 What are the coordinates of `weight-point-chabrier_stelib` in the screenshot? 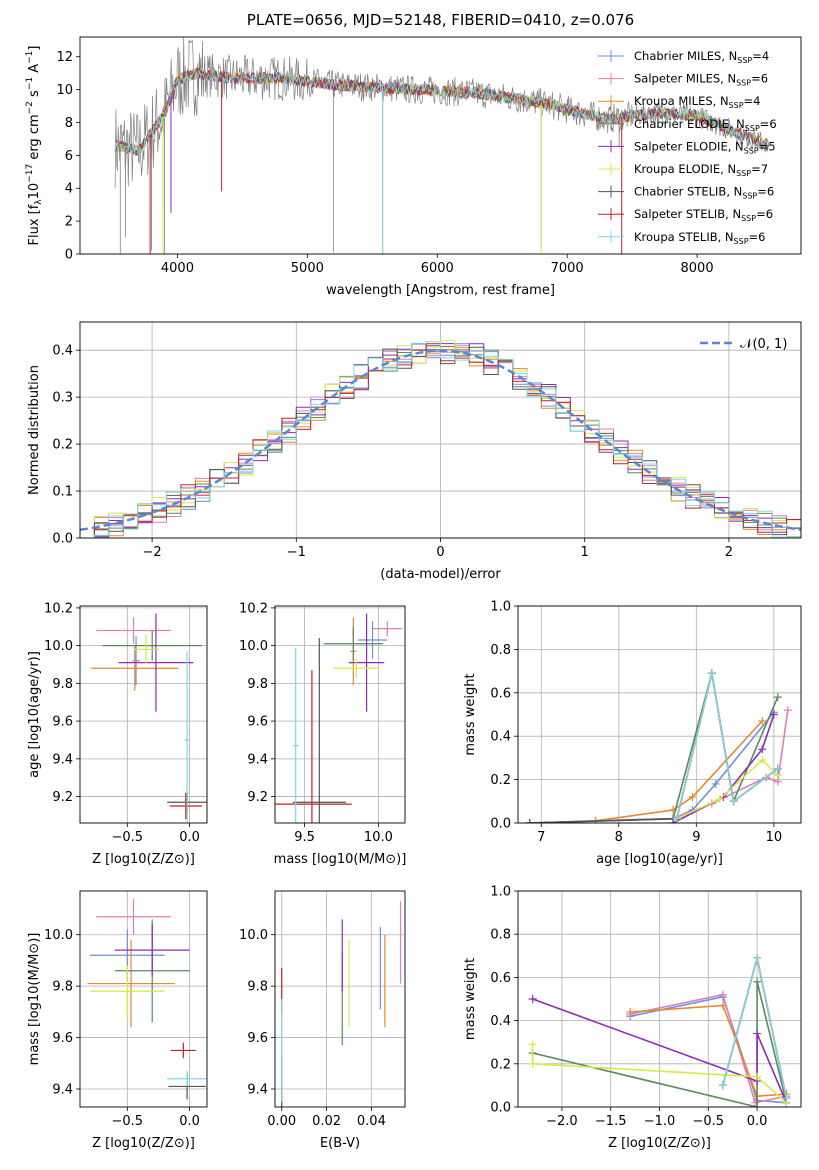 It's located at (529, 821).